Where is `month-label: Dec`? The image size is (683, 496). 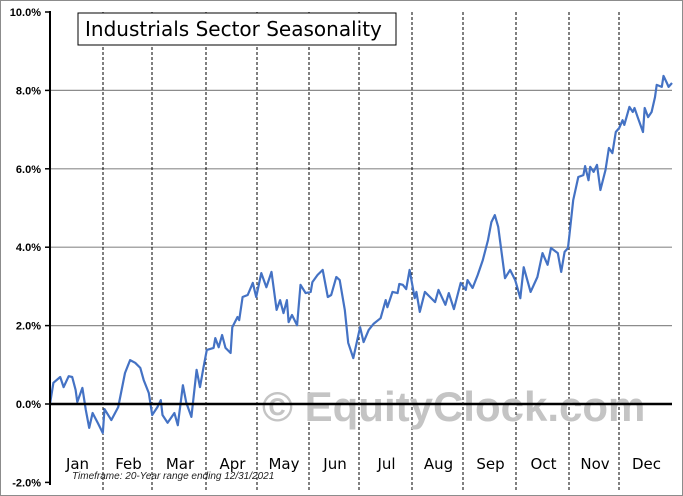 month-label: Dec is located at coordinates (646, 464).